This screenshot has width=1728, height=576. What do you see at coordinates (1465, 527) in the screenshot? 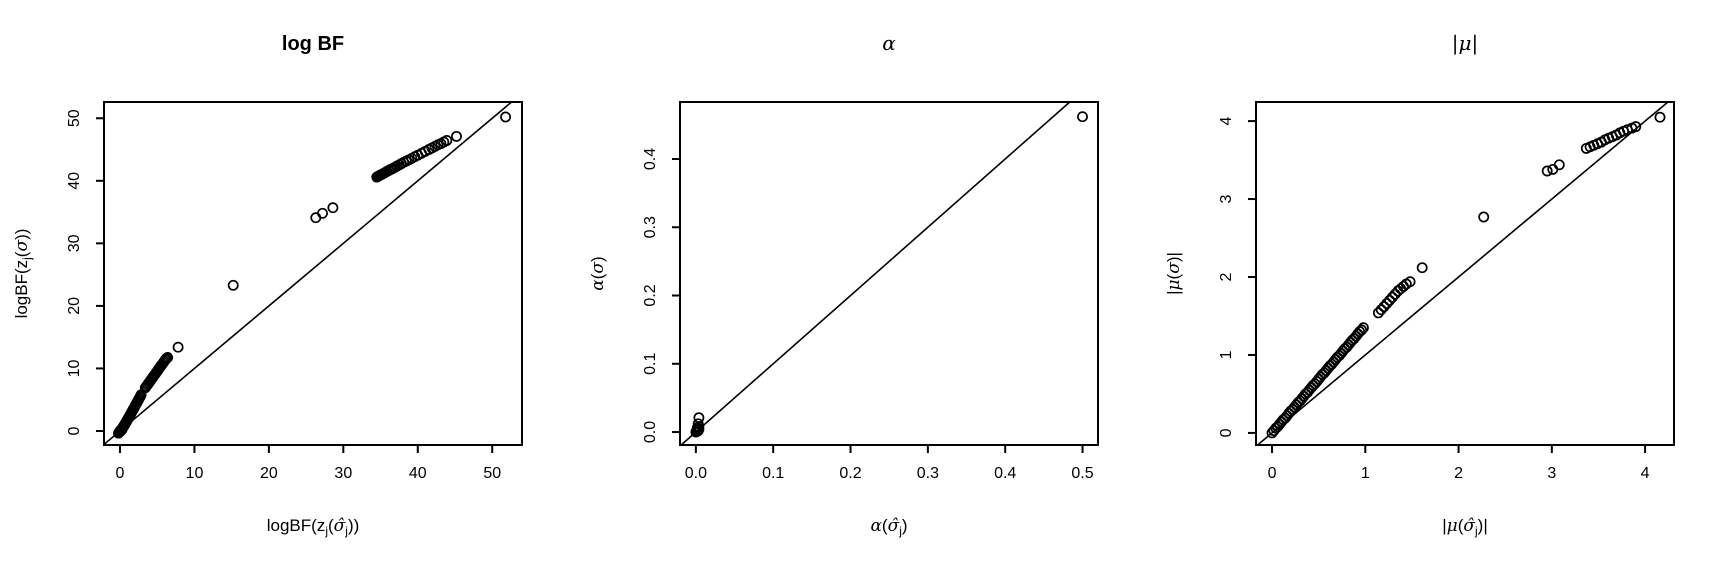
I see `x-axis-title: |μ(σ̂j)|` at bounding box center [1465, 527].